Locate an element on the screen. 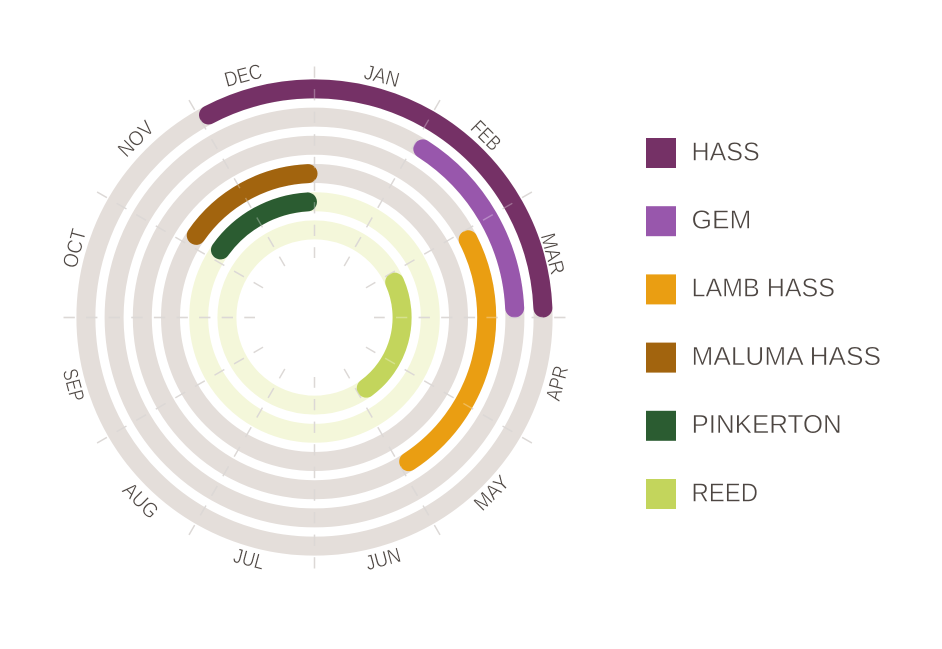  svg-text: HASS is located at coordinates (726, 151).